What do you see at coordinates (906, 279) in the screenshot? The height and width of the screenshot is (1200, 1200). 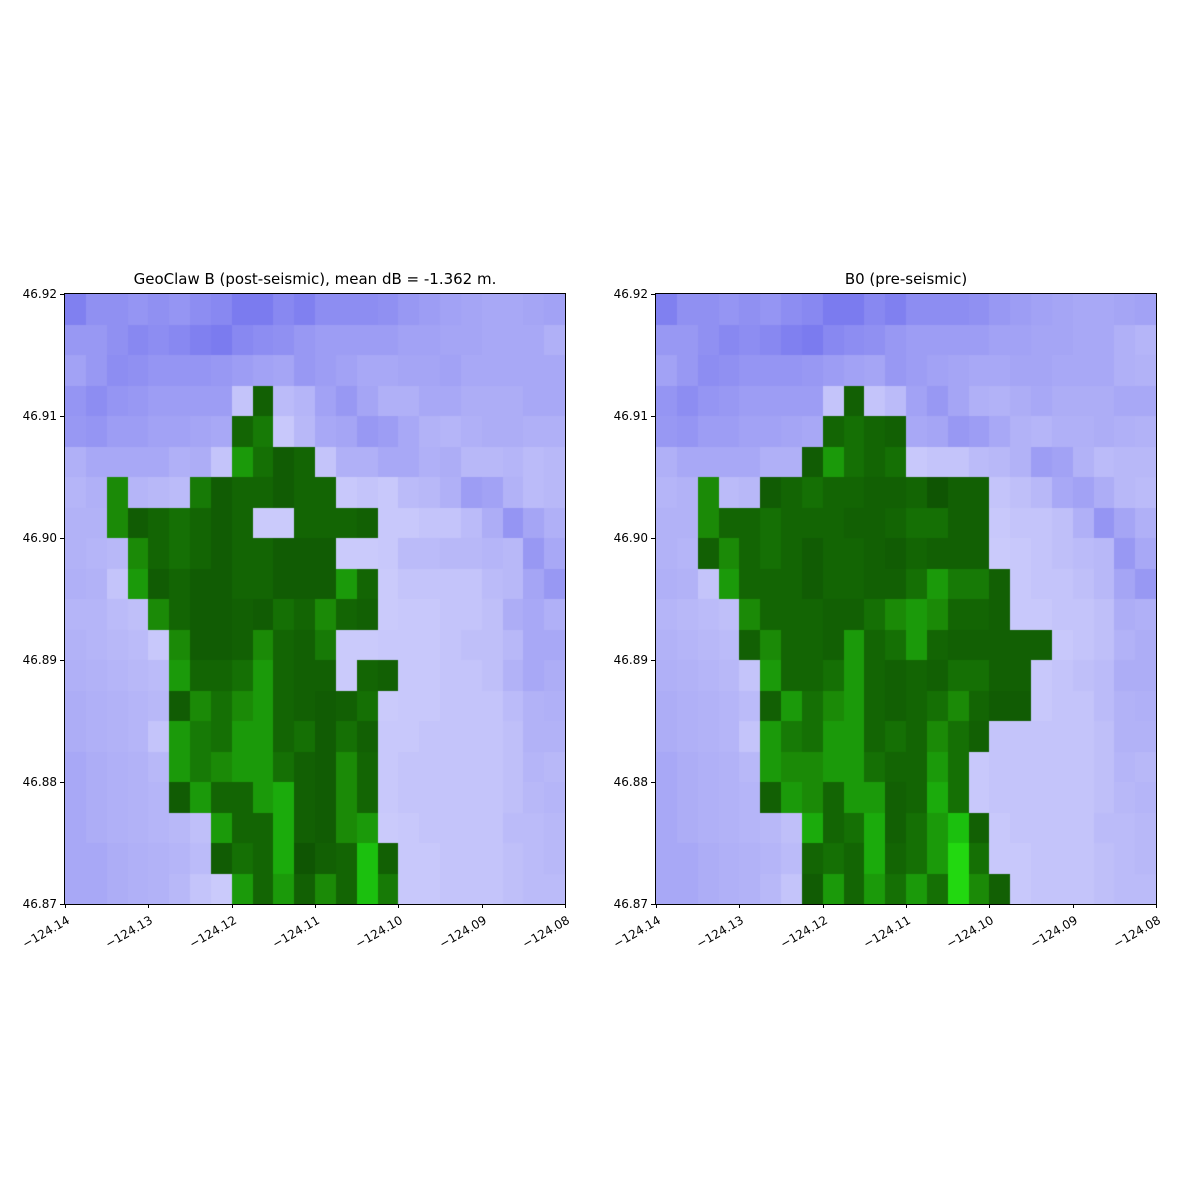 I see `right-plot-title: B0 (pre-seismic)` at bounding box center [906, 279].